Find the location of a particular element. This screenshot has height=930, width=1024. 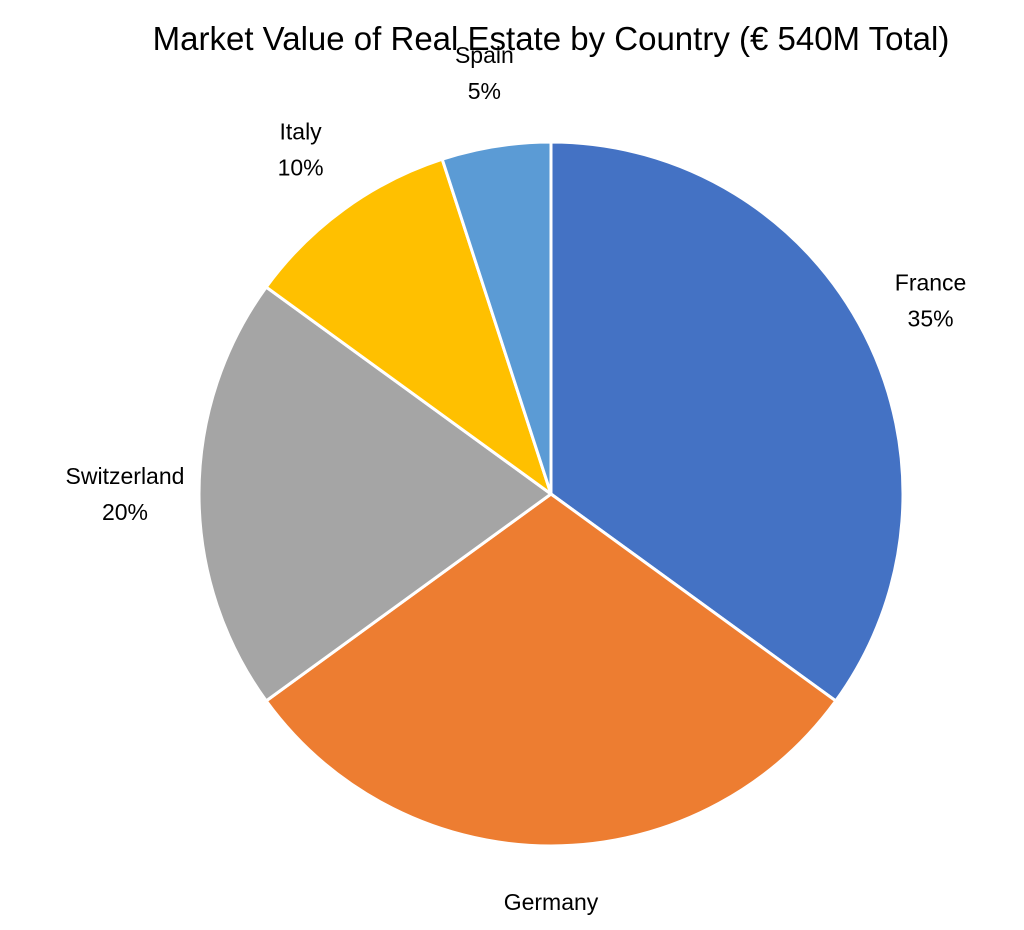

slice-label-switzerland: Switzerland is located at coordinates (125, 476).